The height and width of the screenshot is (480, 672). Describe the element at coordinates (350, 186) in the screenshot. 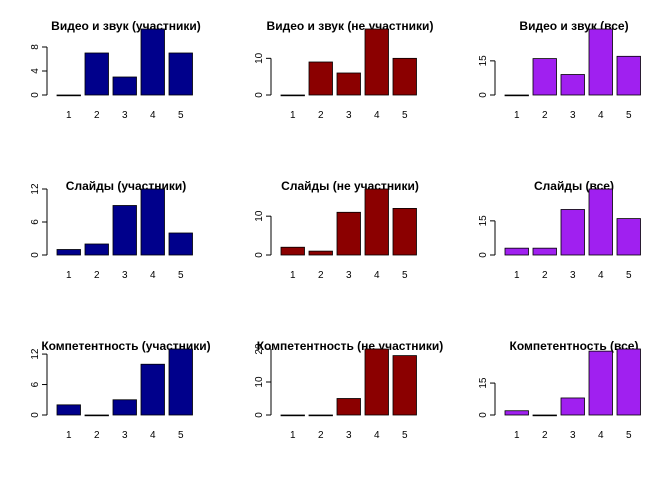

I see `chart-title: Слайды (не участники)` at that location.